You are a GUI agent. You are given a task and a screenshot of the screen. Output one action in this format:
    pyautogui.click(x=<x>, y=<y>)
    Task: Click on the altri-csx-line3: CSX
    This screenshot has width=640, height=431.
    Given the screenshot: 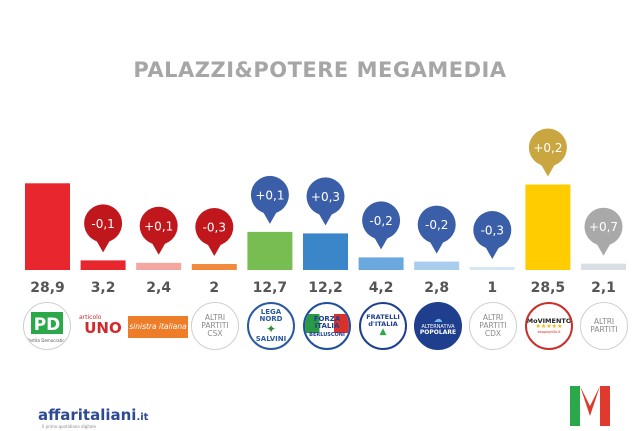 What is the action you would take?
    pyautogui.click(x=215, y=333)
    